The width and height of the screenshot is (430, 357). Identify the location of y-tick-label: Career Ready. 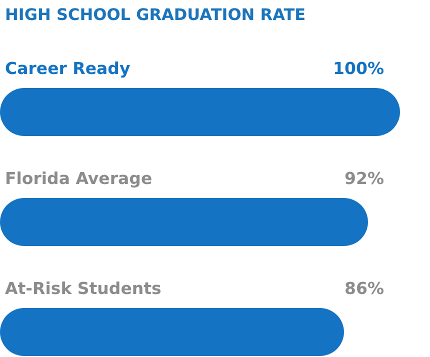
(67, 68).